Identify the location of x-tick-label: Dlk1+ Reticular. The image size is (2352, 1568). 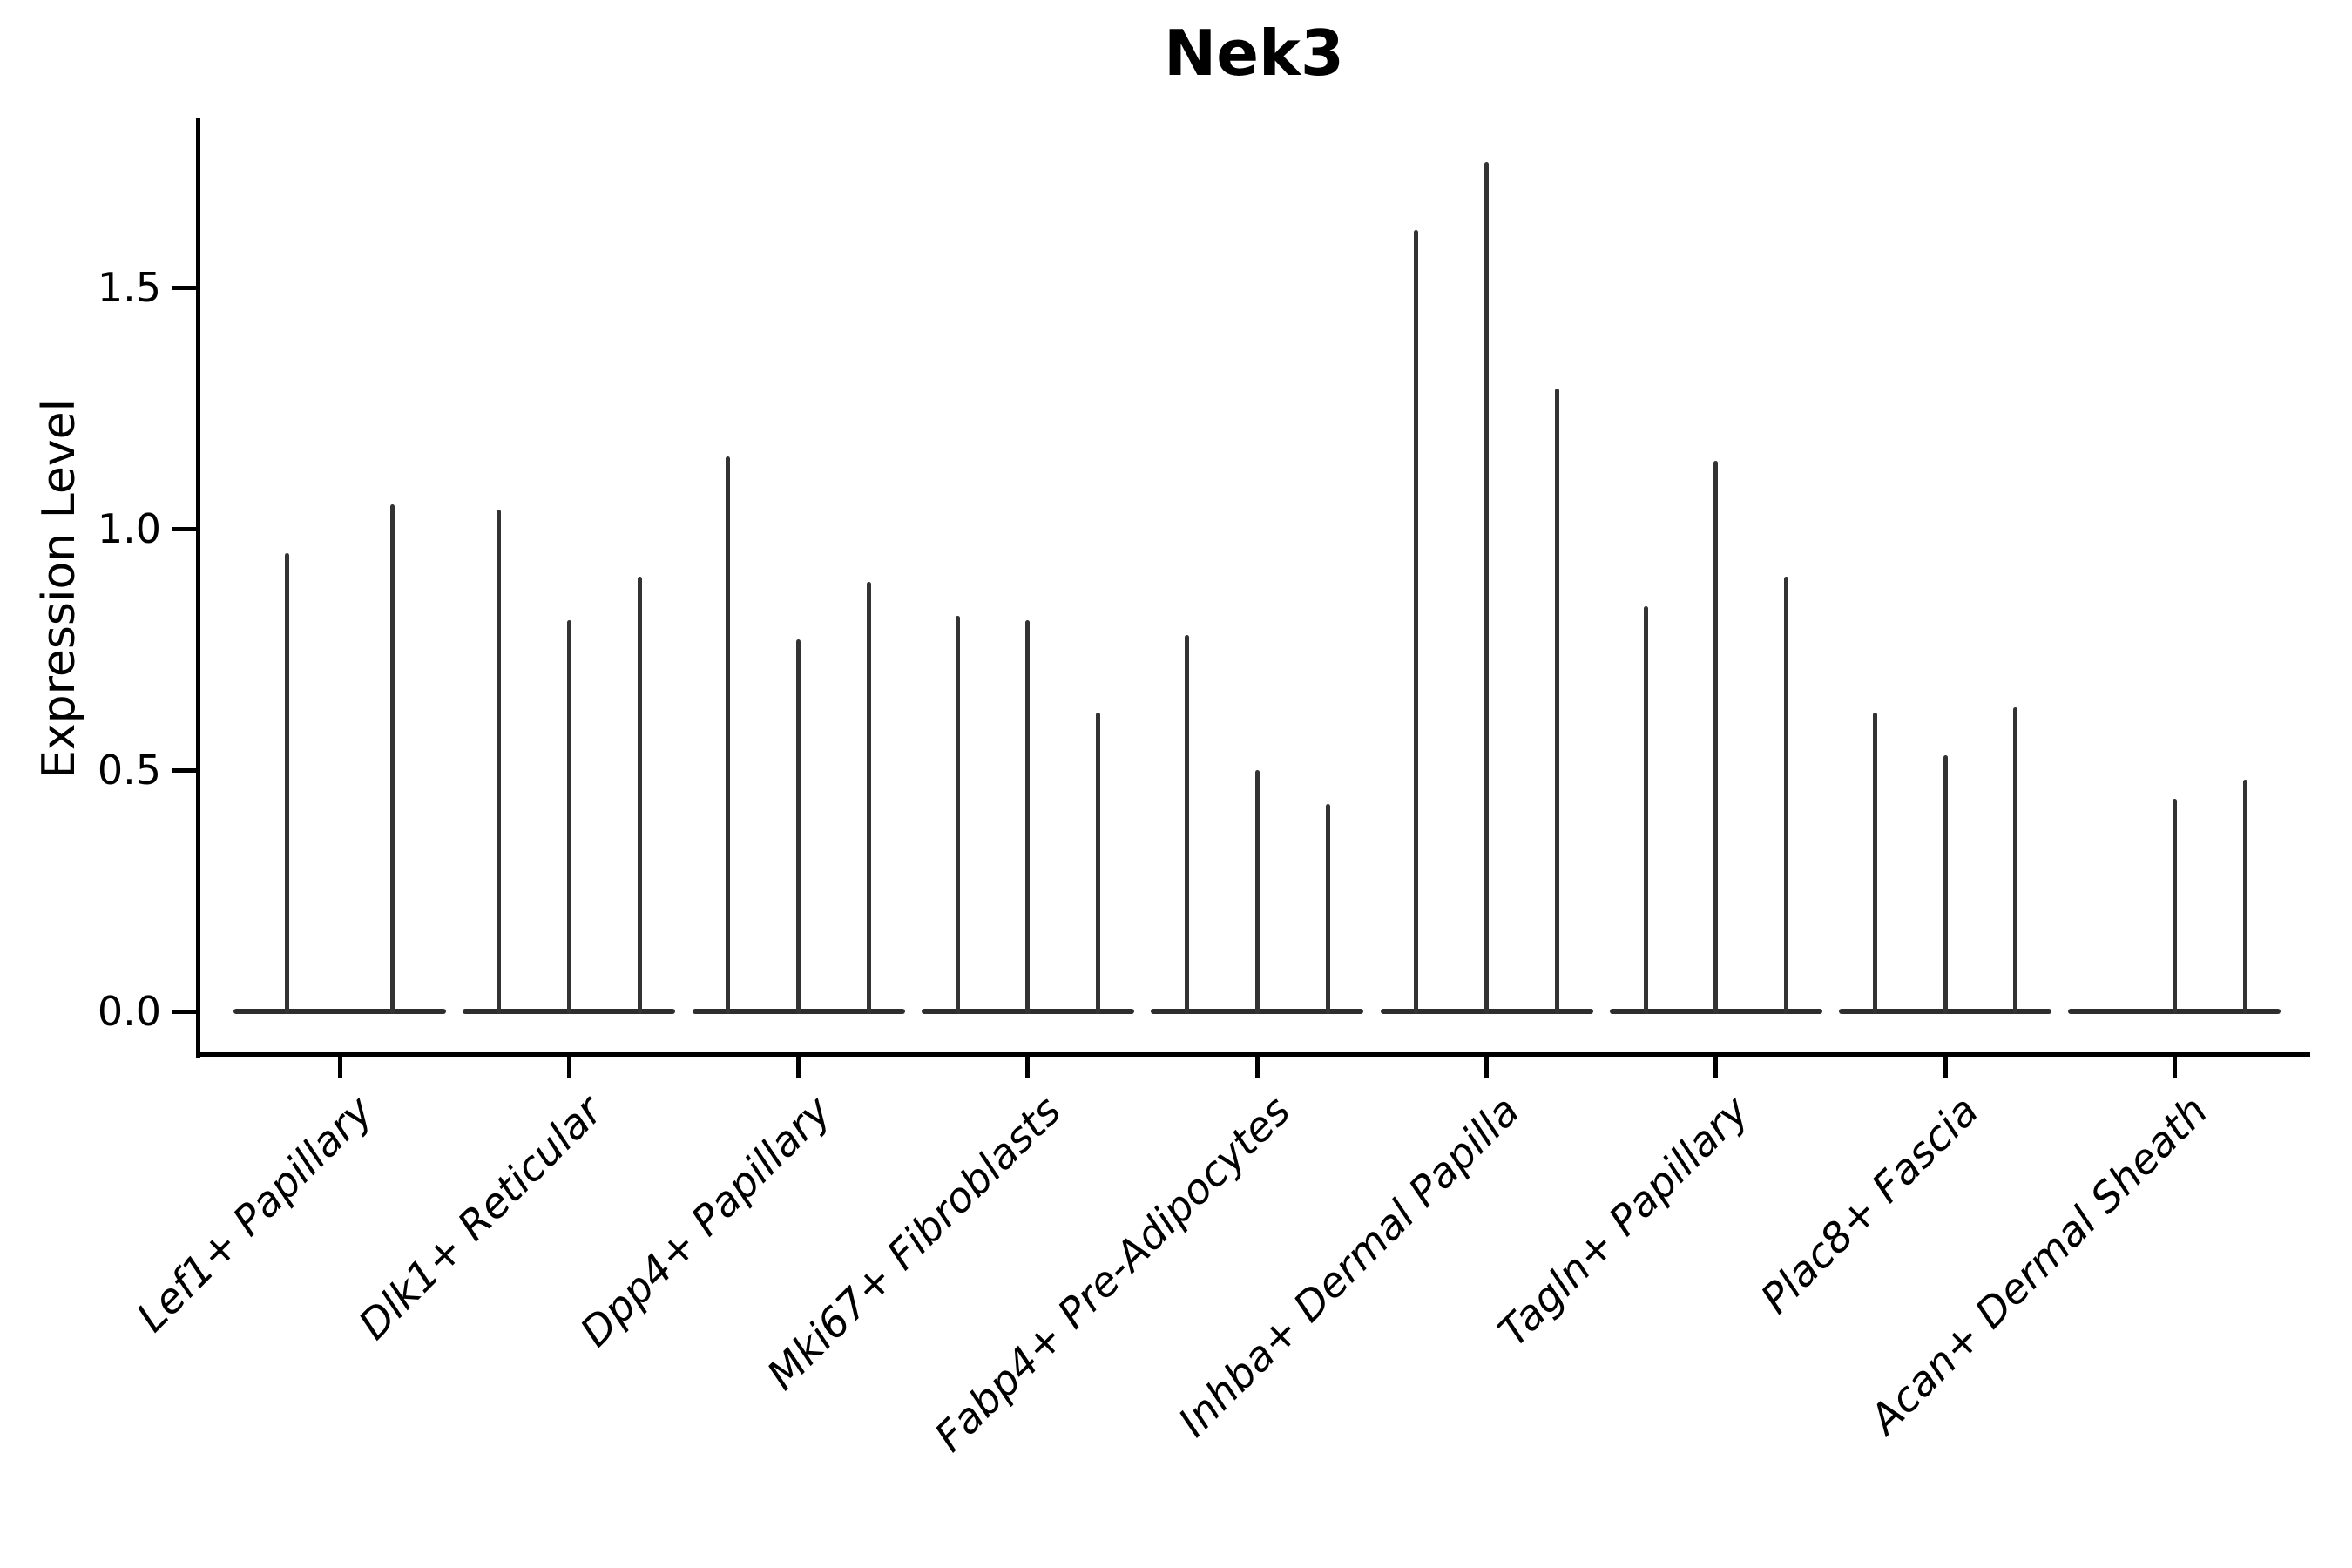
(480, 1217).